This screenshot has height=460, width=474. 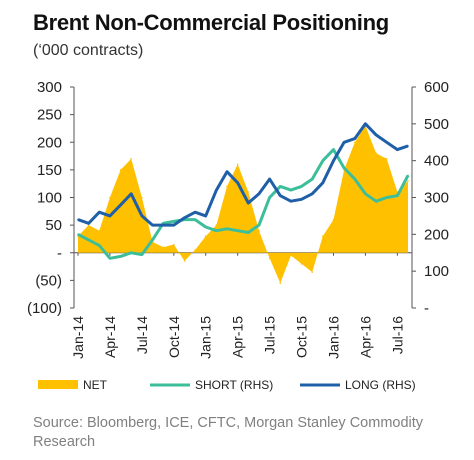 I want to click on x-tick-label: Jul-16, so click(x=397, y=335).